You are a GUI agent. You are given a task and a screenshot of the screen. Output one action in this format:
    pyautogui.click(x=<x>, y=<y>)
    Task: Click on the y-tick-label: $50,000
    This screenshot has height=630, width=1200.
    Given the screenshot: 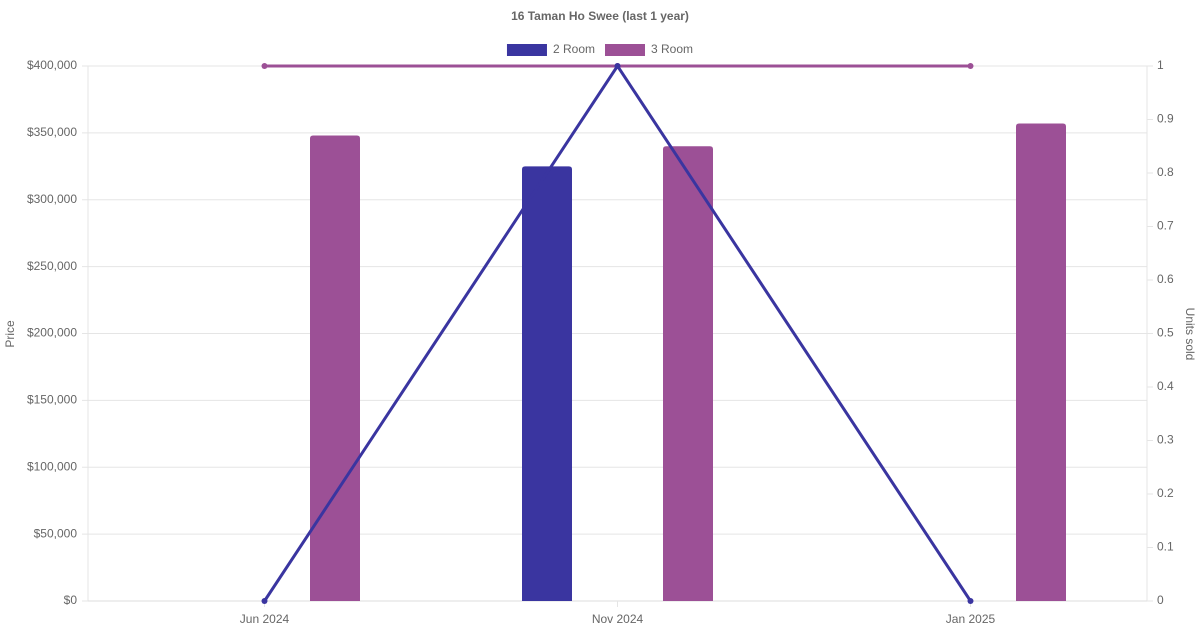 What is the action you would take?
    pyautogui.click(x=56, y=533)
    